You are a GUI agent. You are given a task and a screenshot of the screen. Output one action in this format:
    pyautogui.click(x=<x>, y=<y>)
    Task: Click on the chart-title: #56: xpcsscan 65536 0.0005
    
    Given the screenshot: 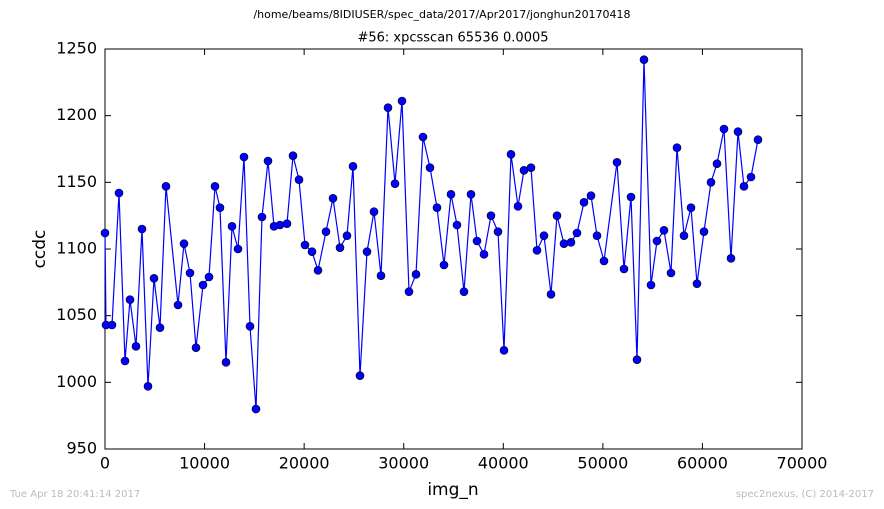 What is the action you would take?
    pyautogui.click(x=452, y=38)
    